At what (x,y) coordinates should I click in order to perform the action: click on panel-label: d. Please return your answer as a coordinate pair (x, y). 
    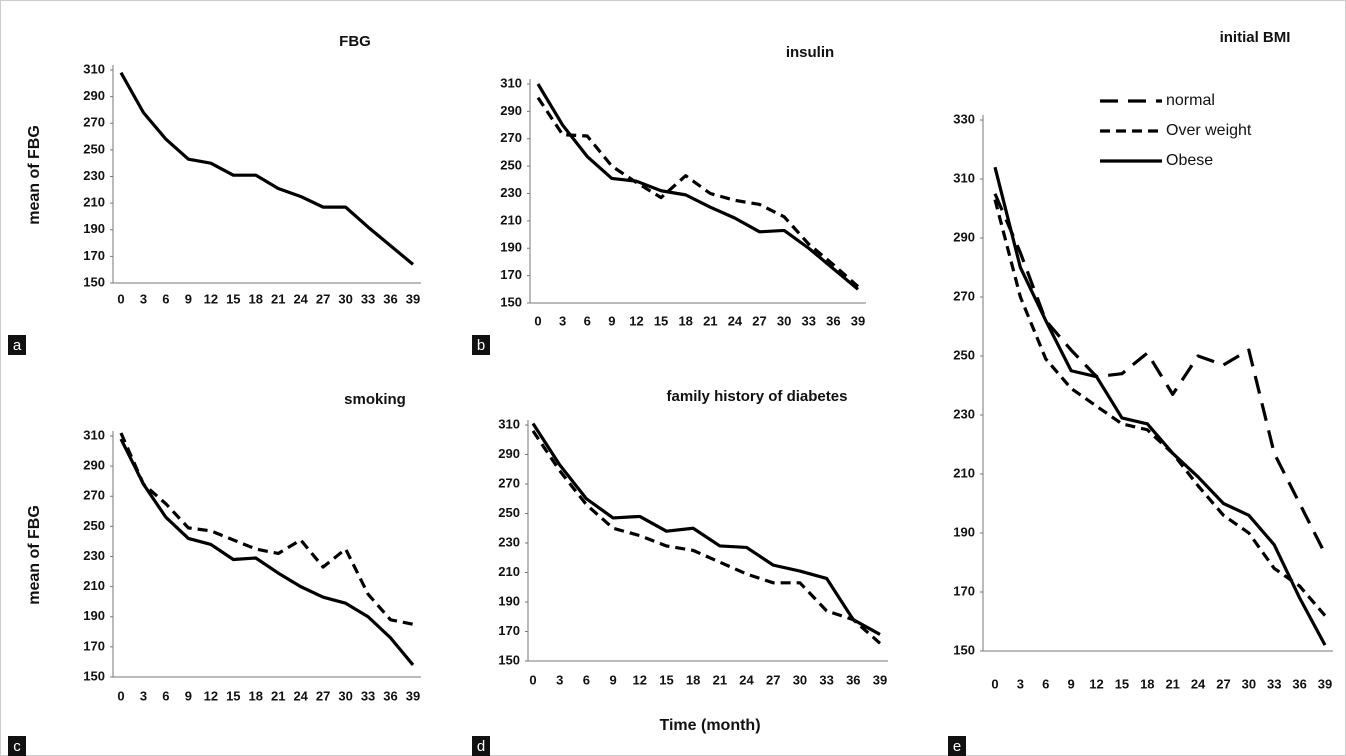
    Looking at the image, I should click on (481, 746).